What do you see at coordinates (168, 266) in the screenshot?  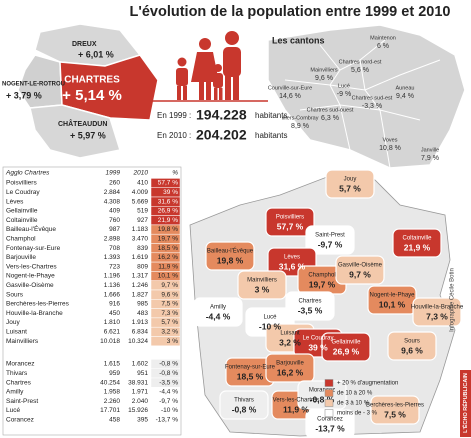 I see `table-cell: 11,9 %` at bounding box center [168, 266].